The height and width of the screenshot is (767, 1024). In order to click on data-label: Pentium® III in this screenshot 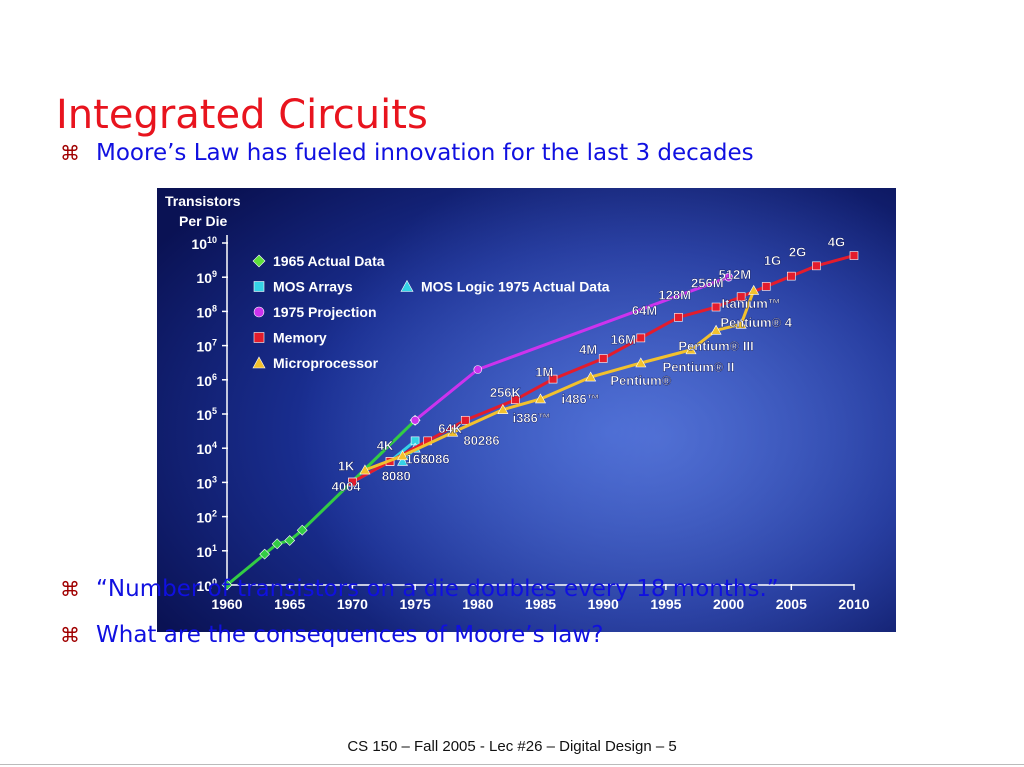, I will do `click(715, 346)`.